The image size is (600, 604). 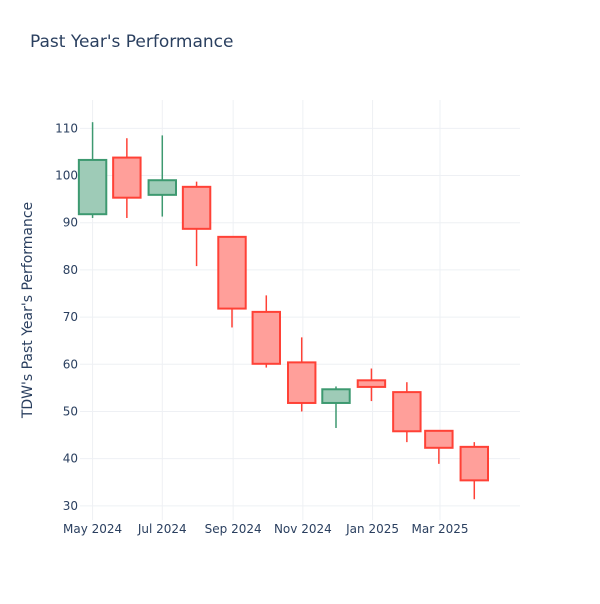 What do you see at coordinates (440, 529) in the screenshot?
I see `x-tick-label: Mar 2025` at bounding box center [440, 529].